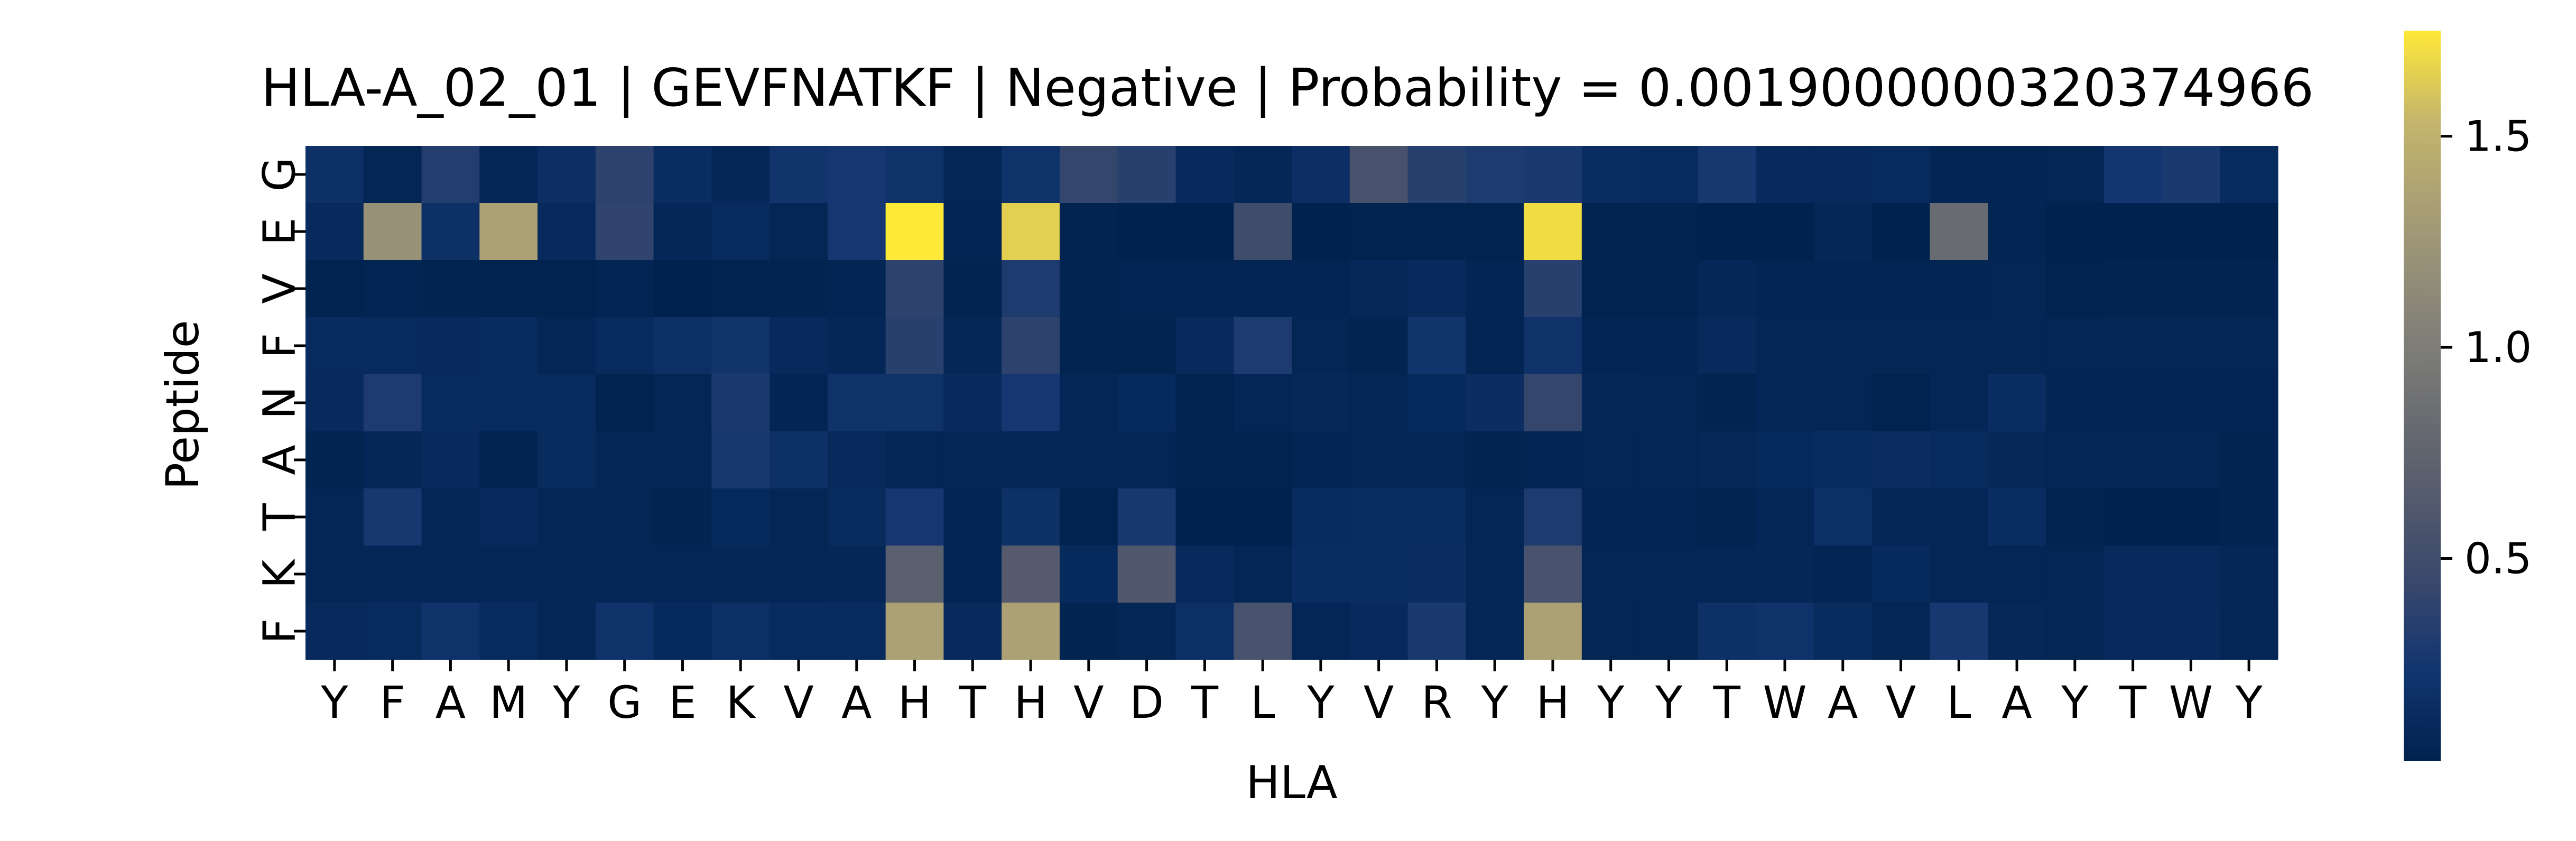  What do you see at coordinates (741, 703) in the screenshot?
I see `x-tick-label: K` at bounding box center [741, 703].